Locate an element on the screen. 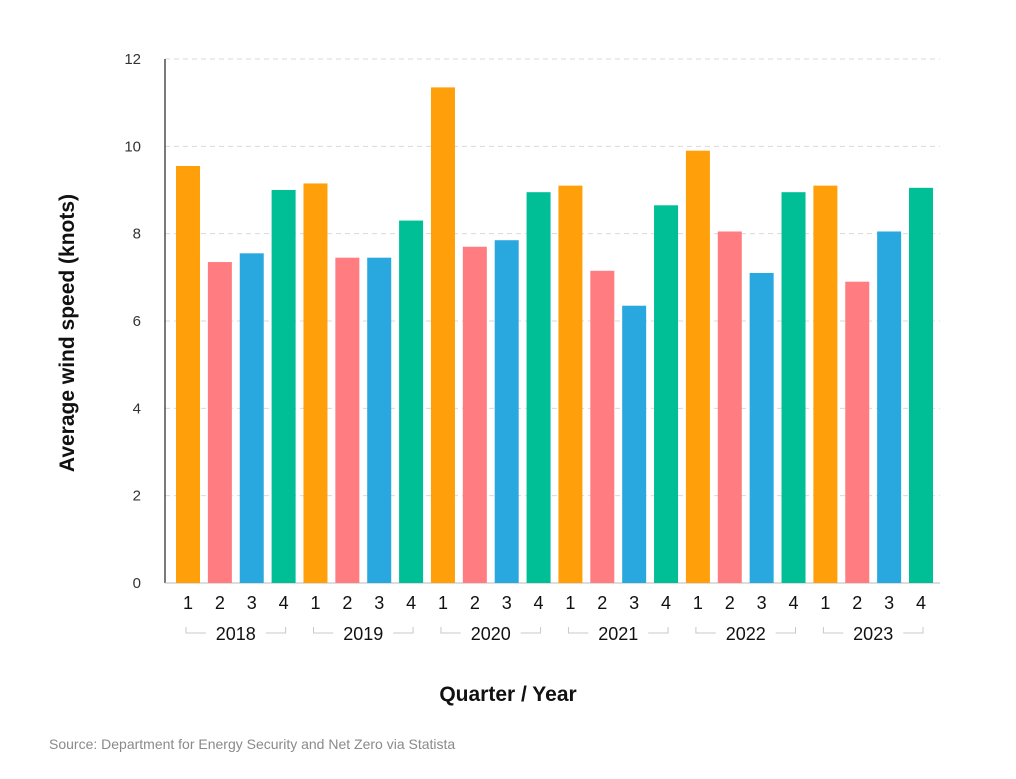 The image size is (1016, 779). year-label: 2019 is located at coordinates (363, 634).